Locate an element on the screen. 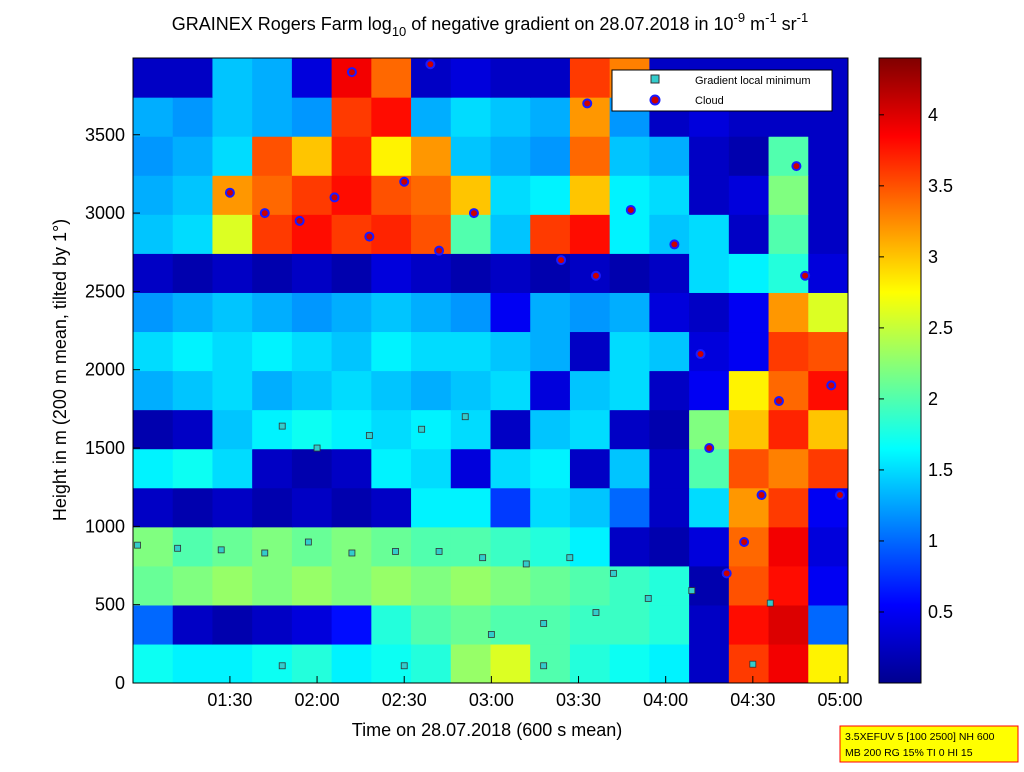 The height and width of the screenshot is (772, 1024). colorbar-tick-label: 2 is located at coordinates (933, 399).